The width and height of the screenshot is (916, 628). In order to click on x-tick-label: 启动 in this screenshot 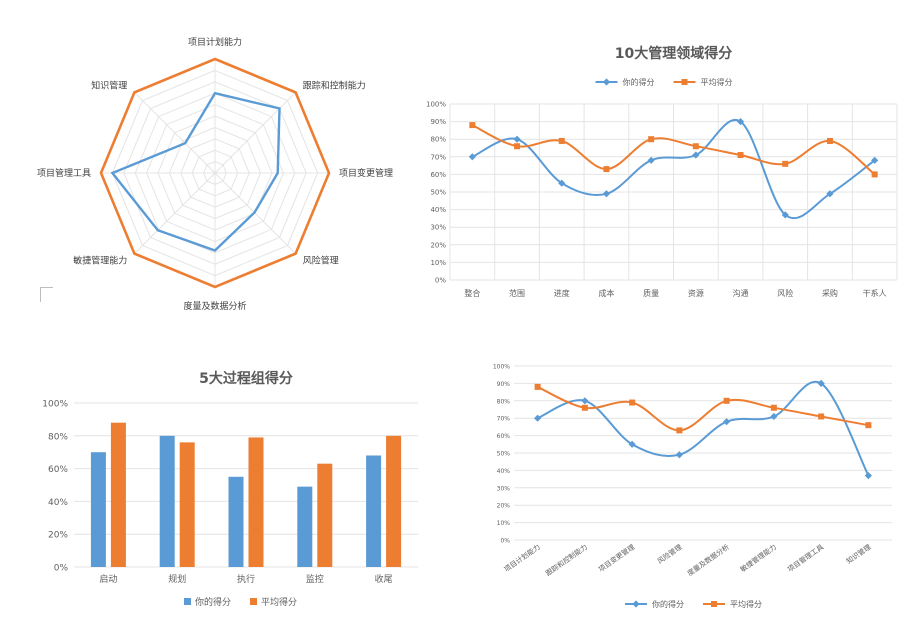, I will do `click(108, 579)`.